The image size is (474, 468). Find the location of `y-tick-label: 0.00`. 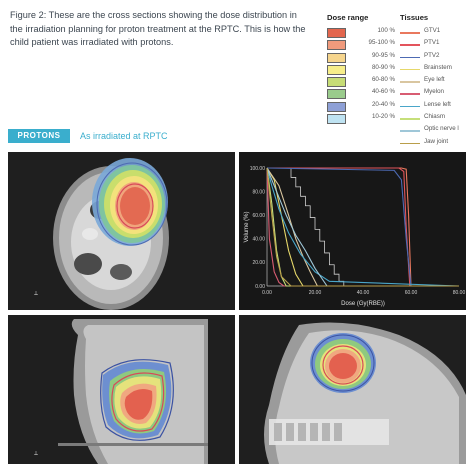

y-tick-label: 0.00 is located at coordinates (260, 287).